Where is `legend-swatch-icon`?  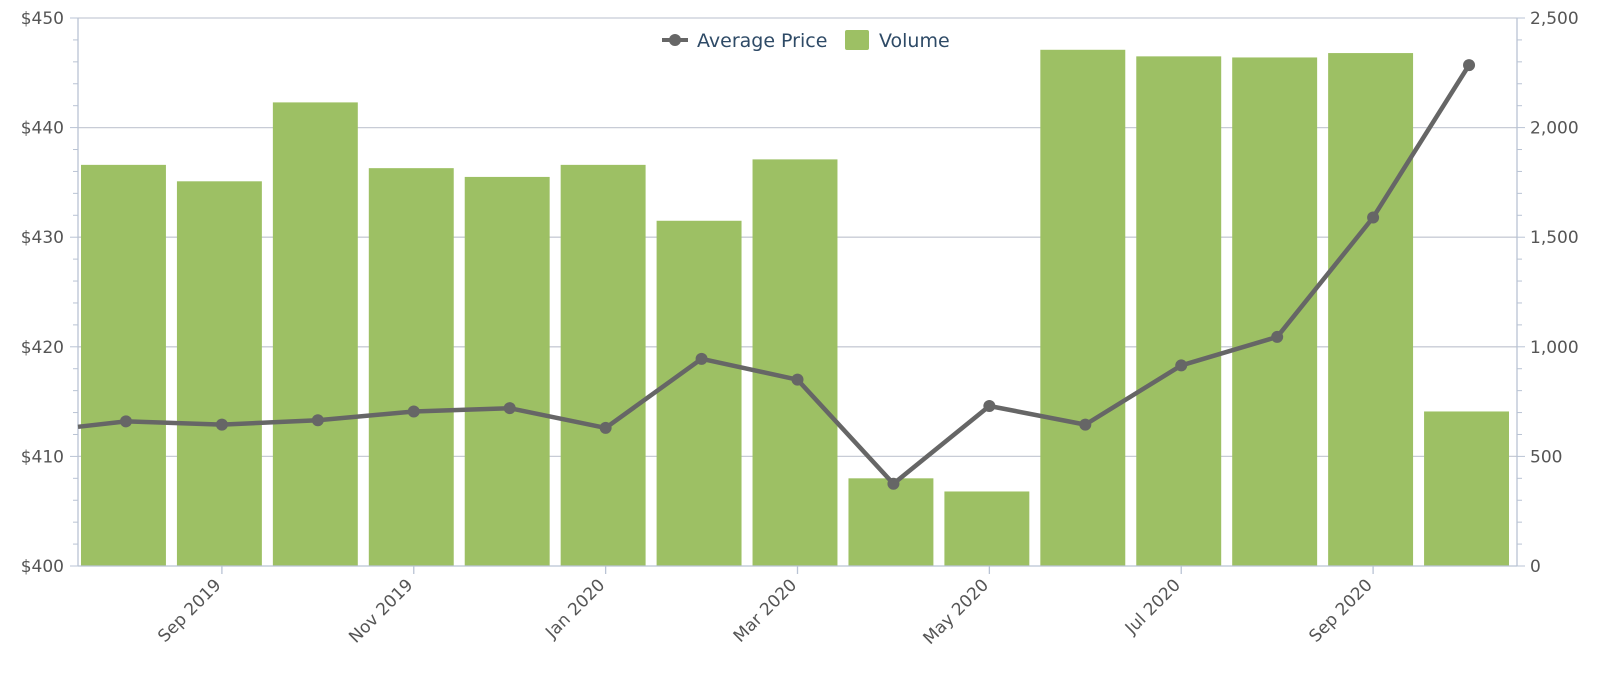
legend-swatch-icon is located at coordinates (857, 40).